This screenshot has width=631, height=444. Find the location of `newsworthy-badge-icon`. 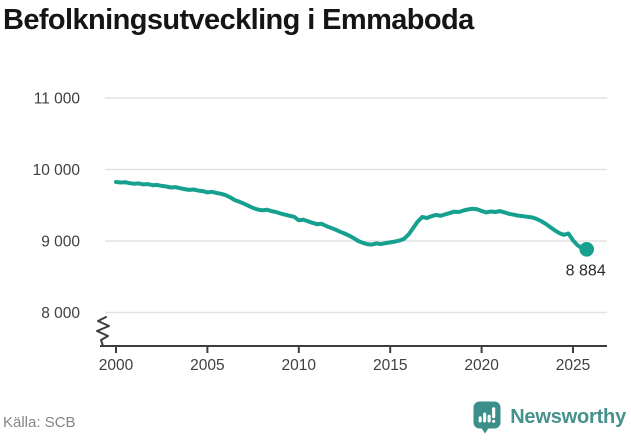

newsworthy-badge-icon is located at coordinates (487, 417).